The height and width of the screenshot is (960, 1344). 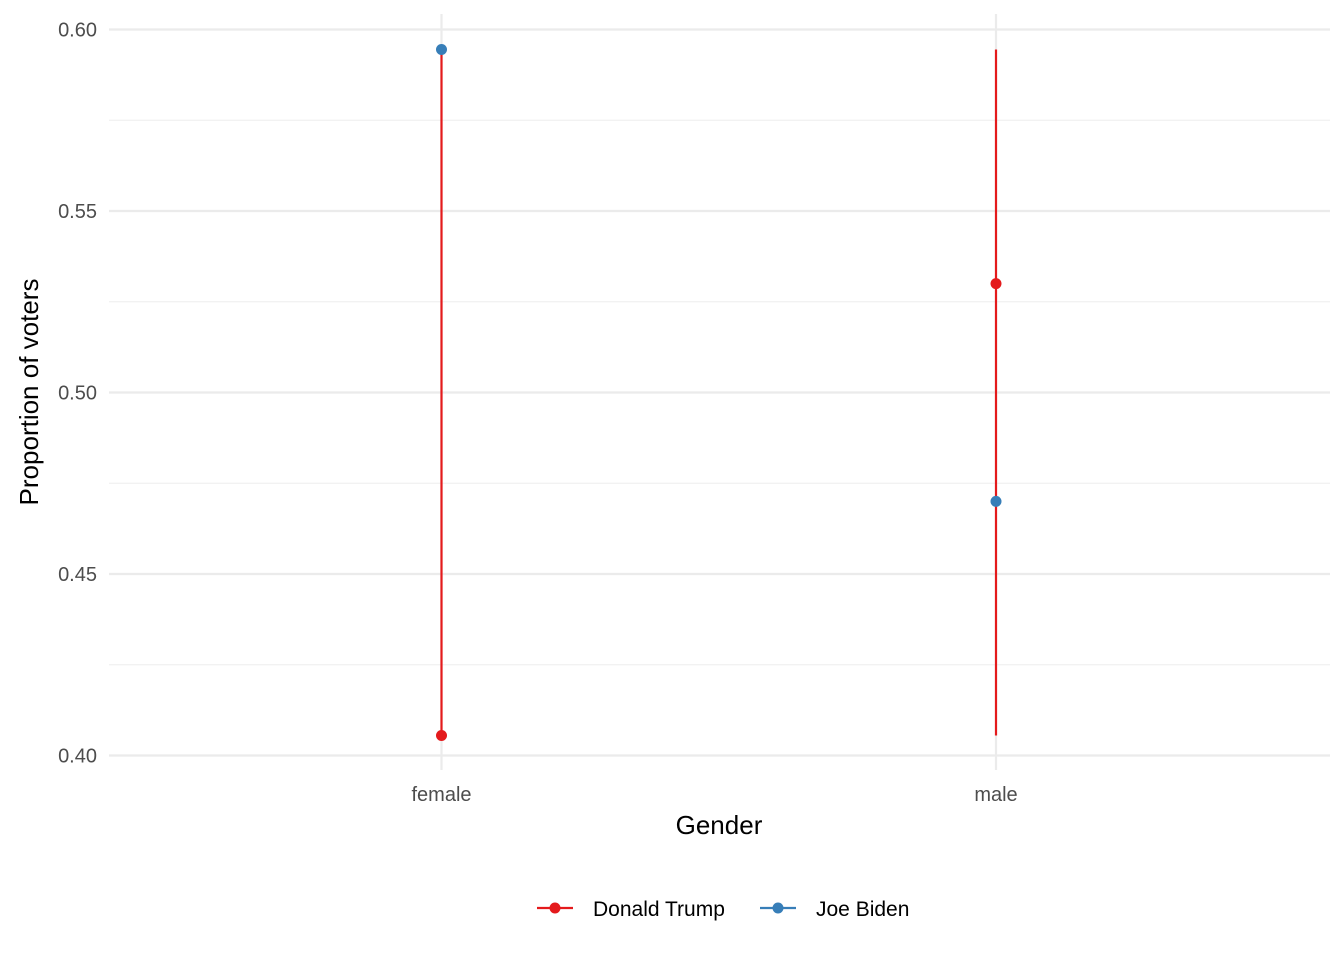 I want to click on x-axis-tick-labels: female male, so click(x=714, y=795).